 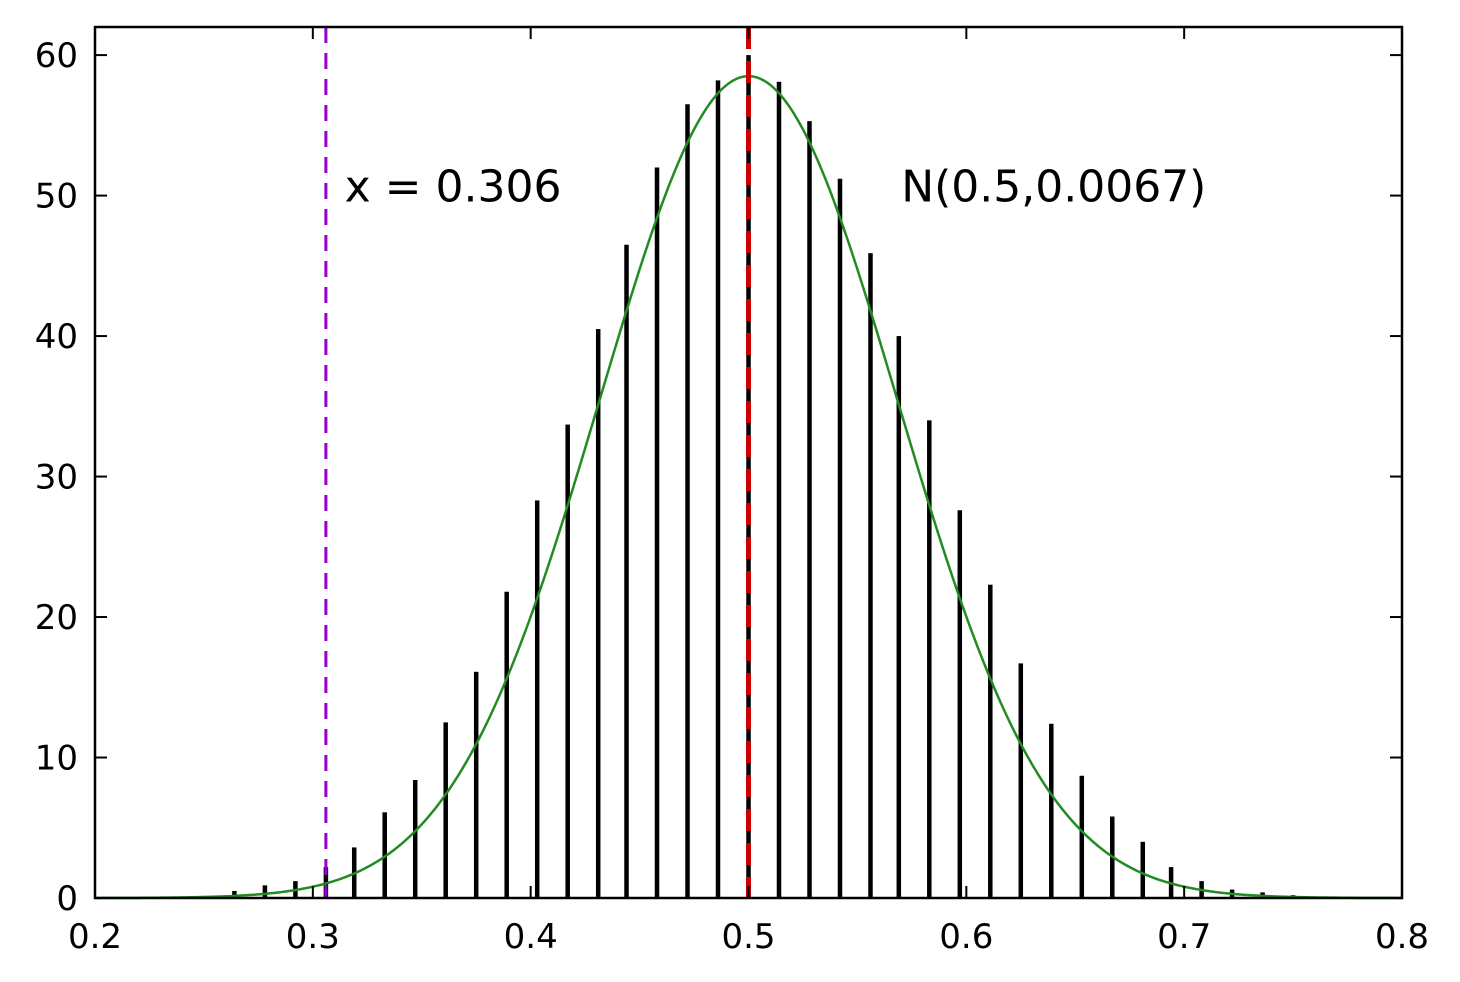 I want to click on annotation-normal-dist: N(0.5,0.0067), so click(x=1053, y=187).